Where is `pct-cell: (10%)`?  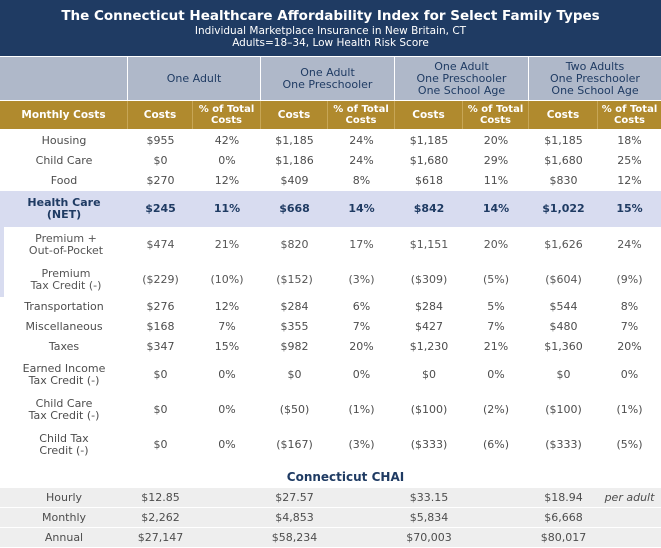 pct-cell: (10%) is located at coordinates (227, 279).